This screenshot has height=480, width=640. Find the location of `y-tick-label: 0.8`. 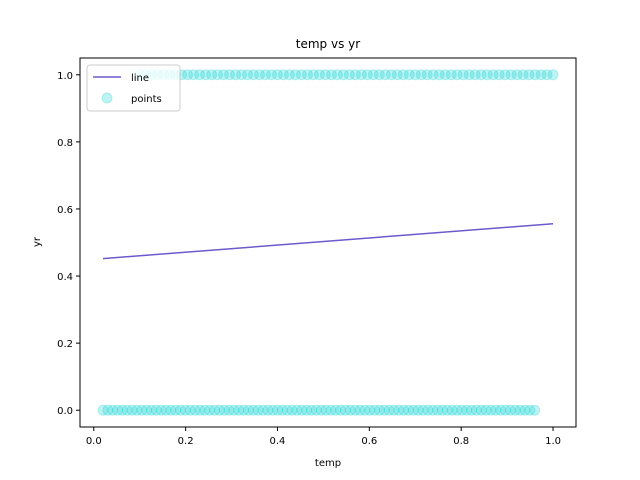

y-tick-label: 0.8 is located at coordinates (65, 143).